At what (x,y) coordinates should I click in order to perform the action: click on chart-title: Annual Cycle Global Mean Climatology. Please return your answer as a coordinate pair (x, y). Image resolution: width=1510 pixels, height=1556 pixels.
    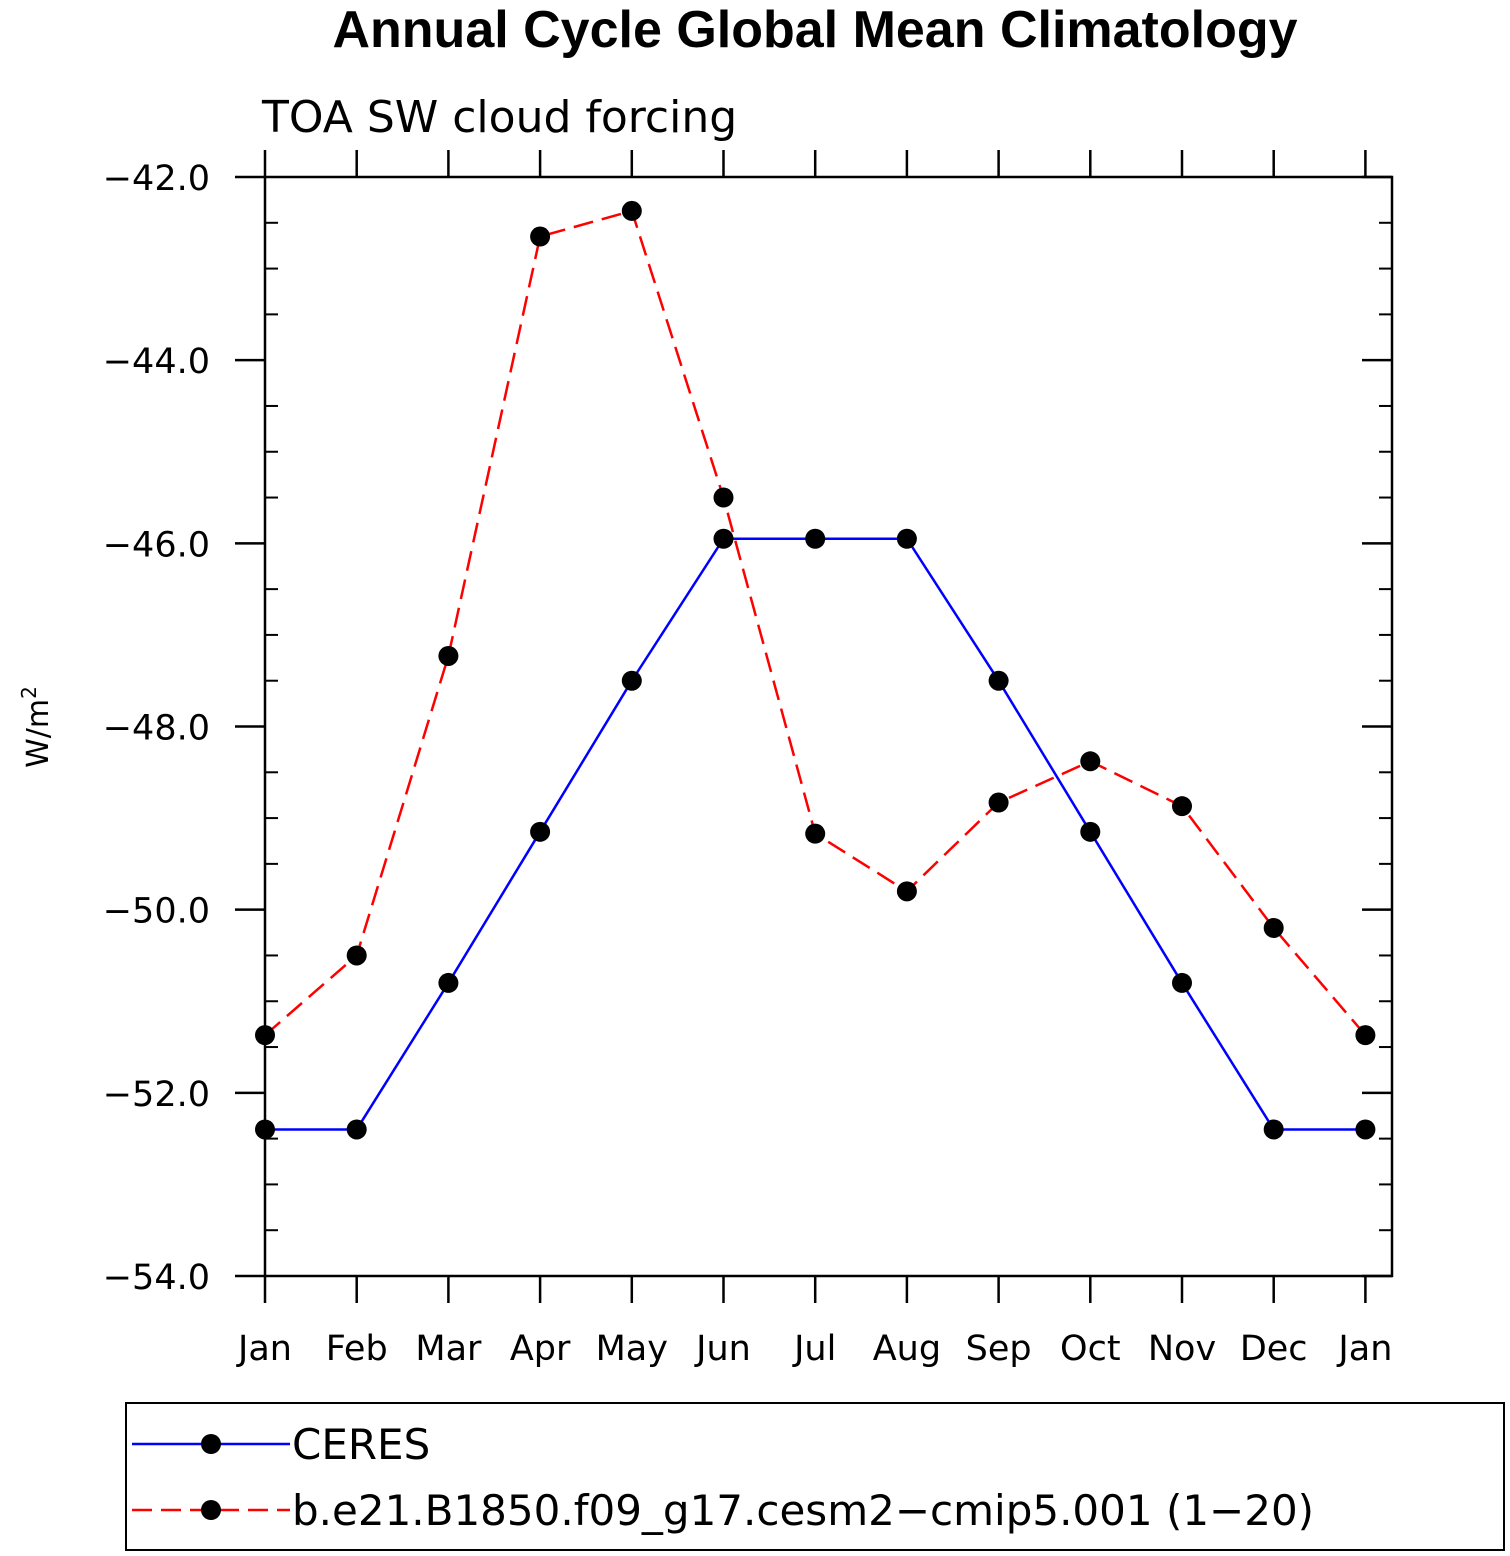
    Looking at the image, I should click on (814, 30).